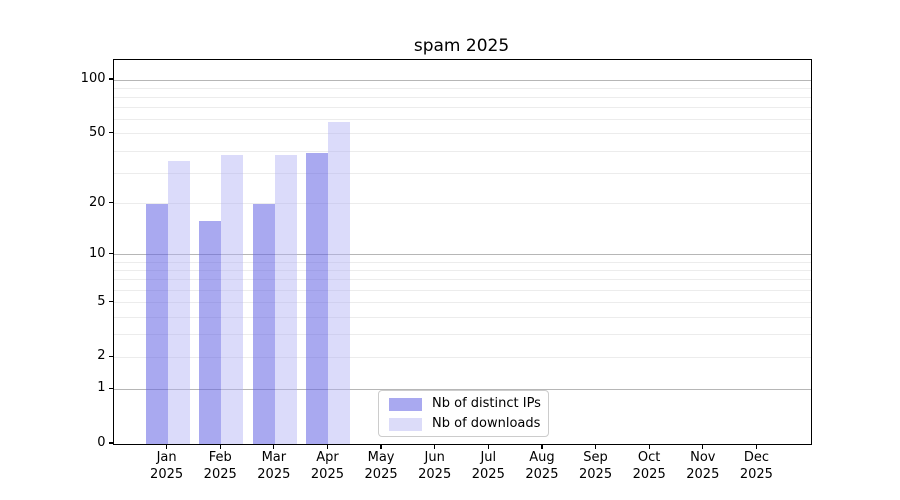 Image resolution: width=900 pixels, height=500 pixels. I want to click on x-tick-label: Nov 2025, so click(703, 466).